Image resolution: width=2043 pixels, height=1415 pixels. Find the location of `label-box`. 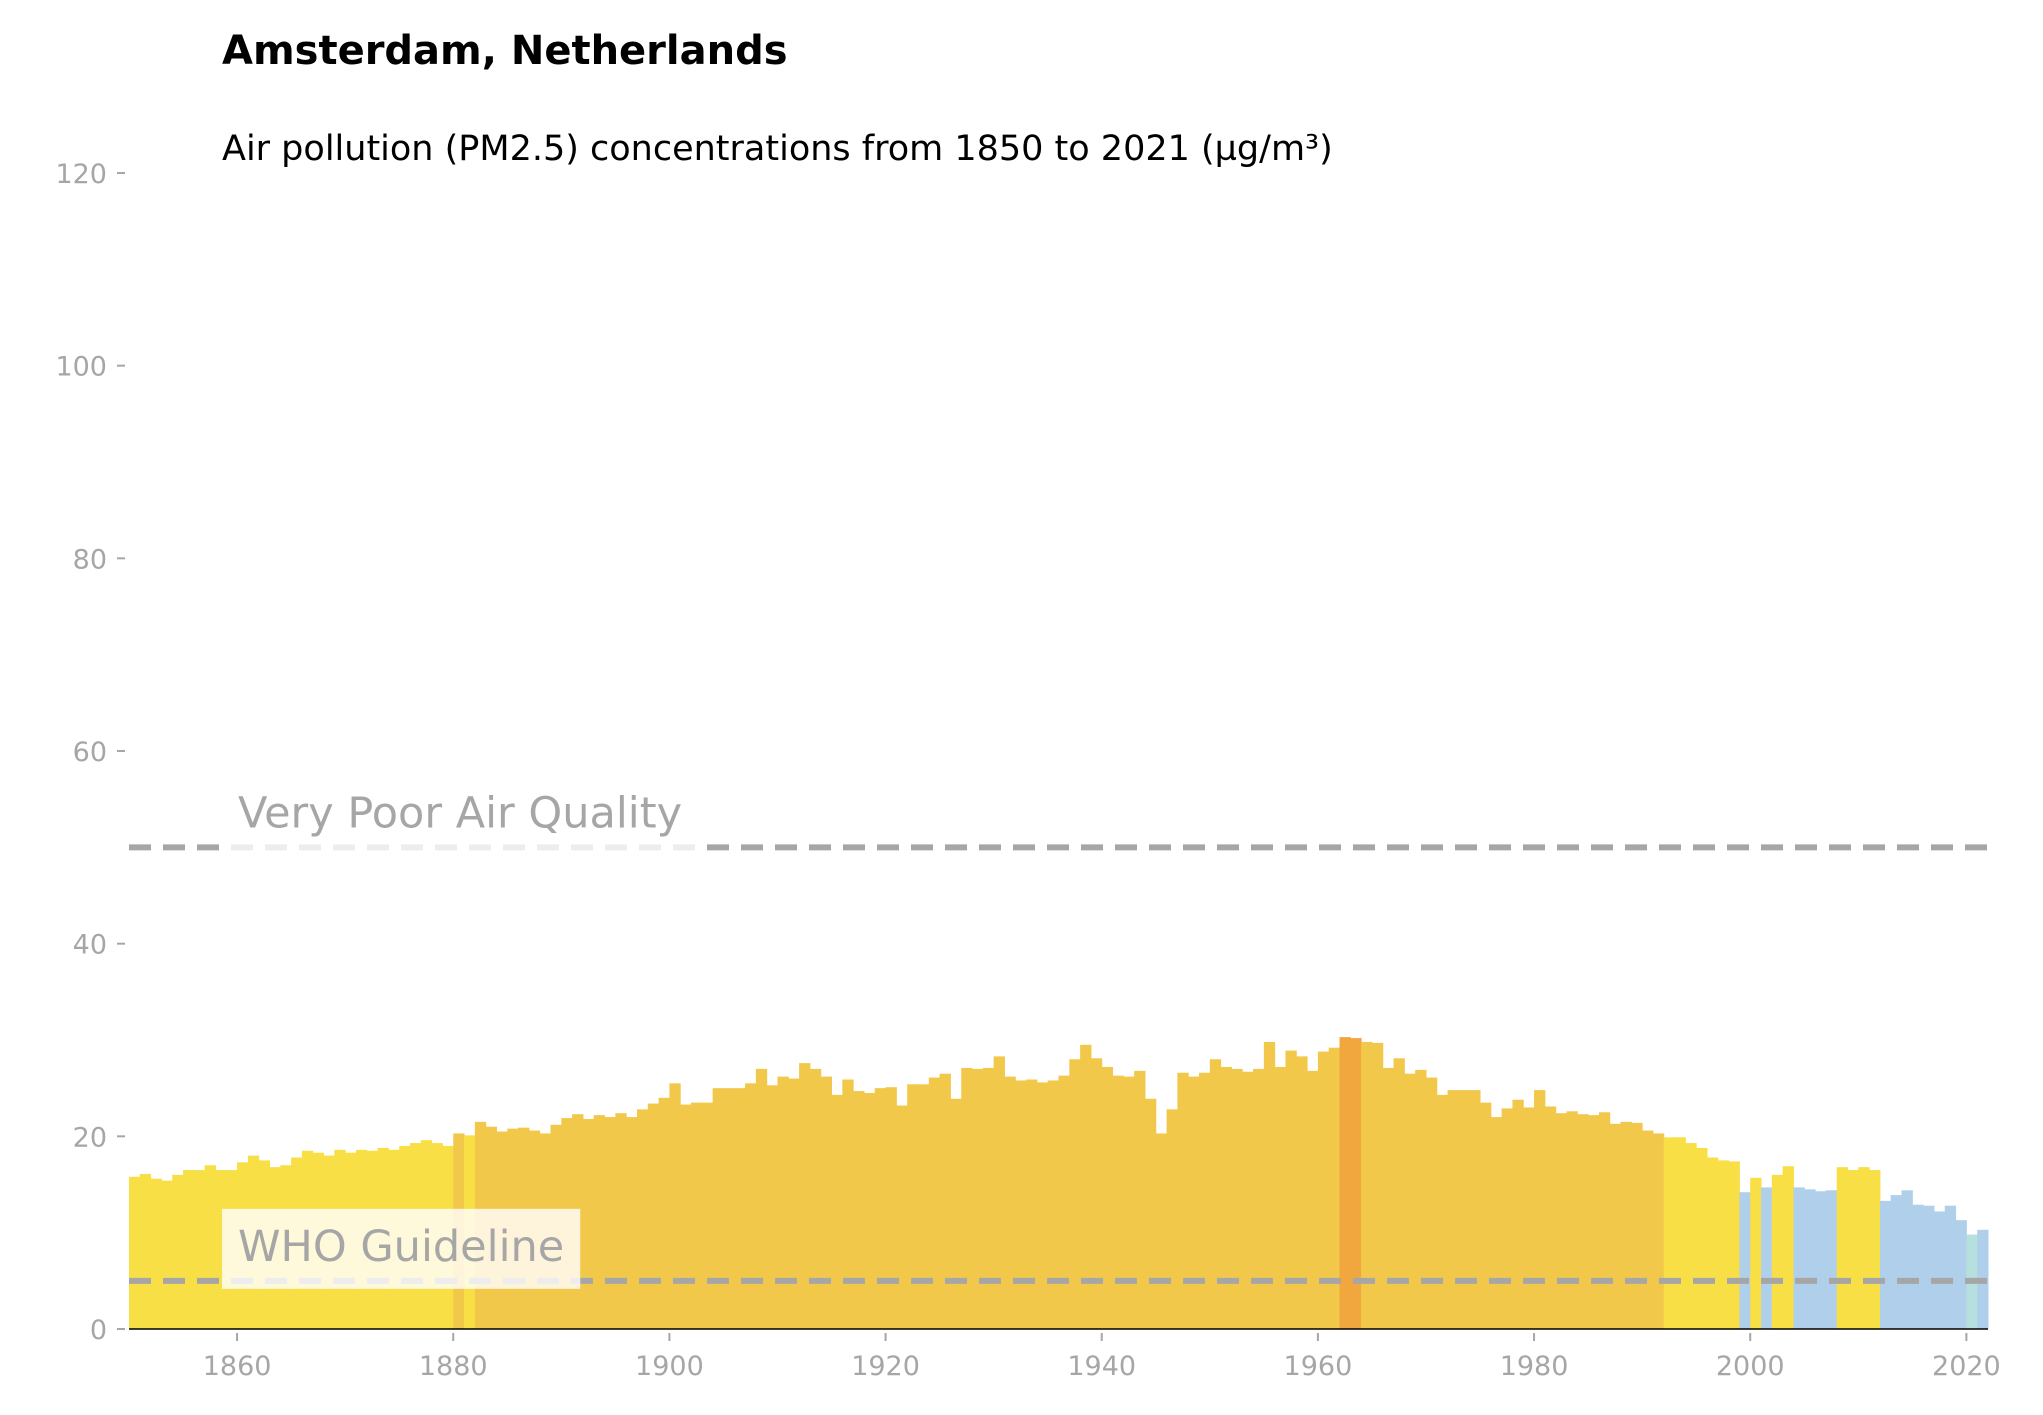

label-box is located at coordinates (401, 1248).